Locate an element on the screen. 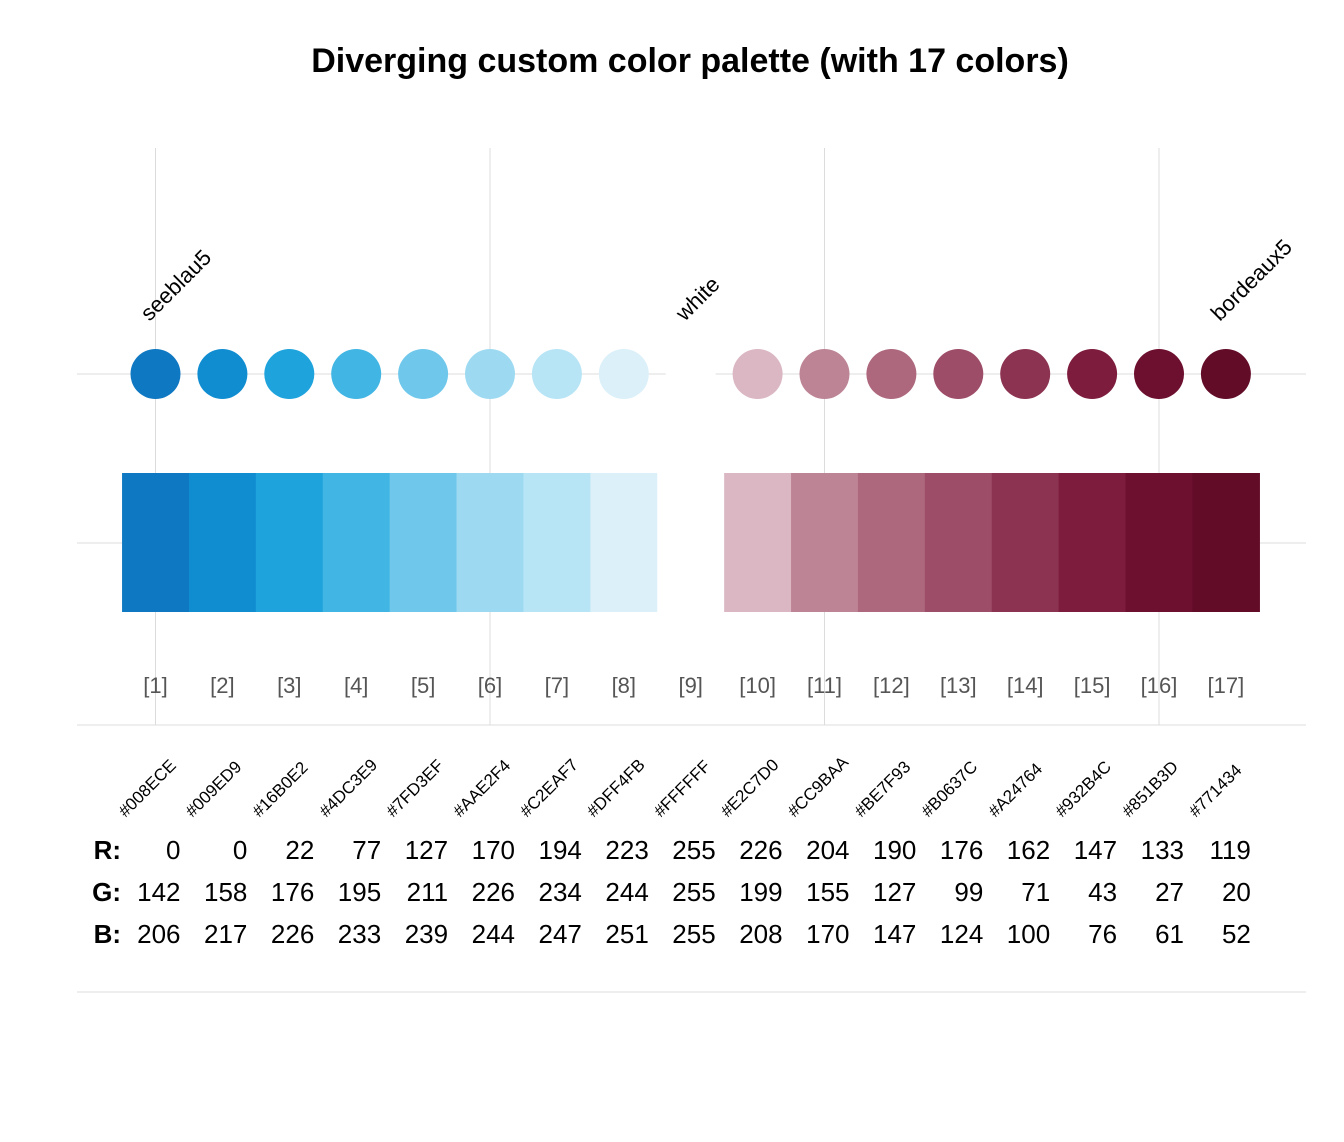  hex-label: #4DC3E9 is located at coordinates (349, 788).